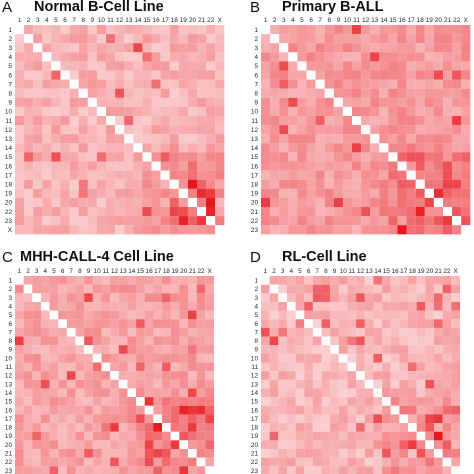 The image size is (474, 474). What do you see at coordinates (9, 462) in the screenshot?
I see `y-tick-label: 22` at bounding box center [9, 462].